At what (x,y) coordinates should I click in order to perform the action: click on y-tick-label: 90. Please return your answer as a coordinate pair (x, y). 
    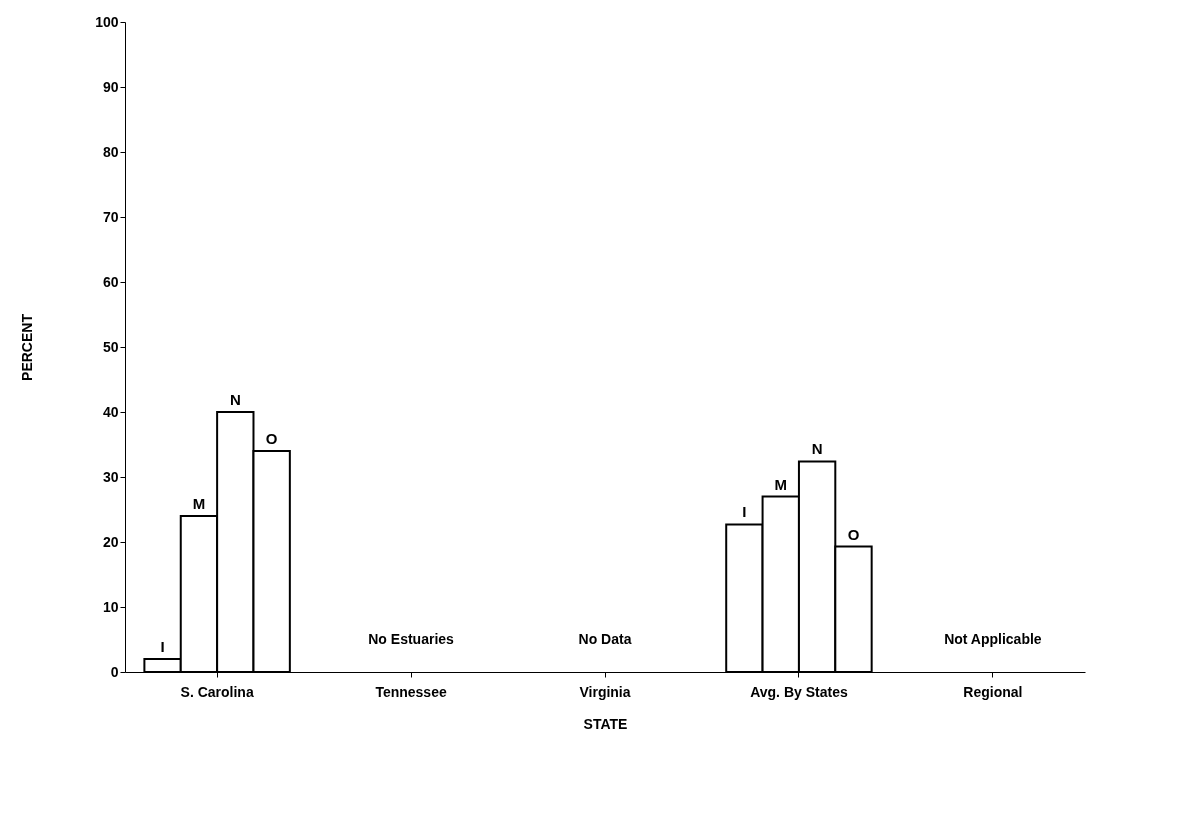
    Looking at the image, I should click on (110, 86).